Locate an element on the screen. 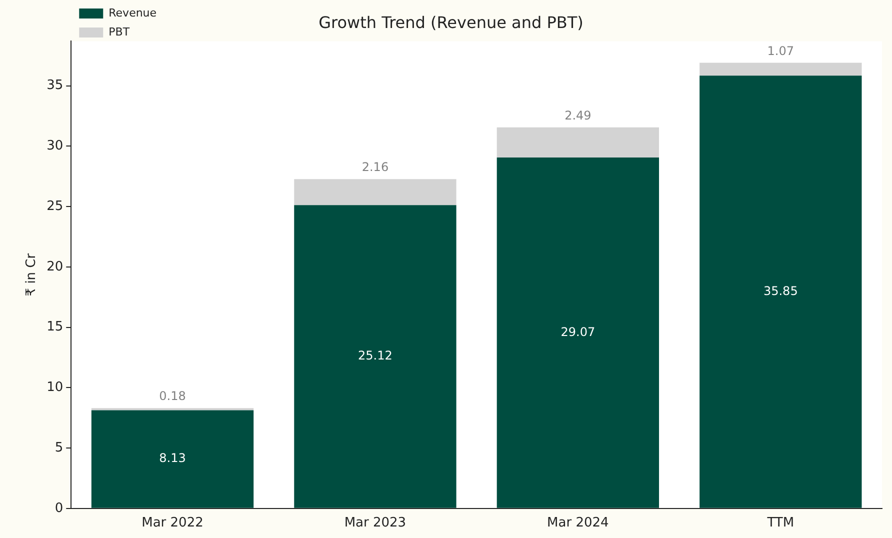  y-tick-label: 20 is located at coordinates (55, 266).